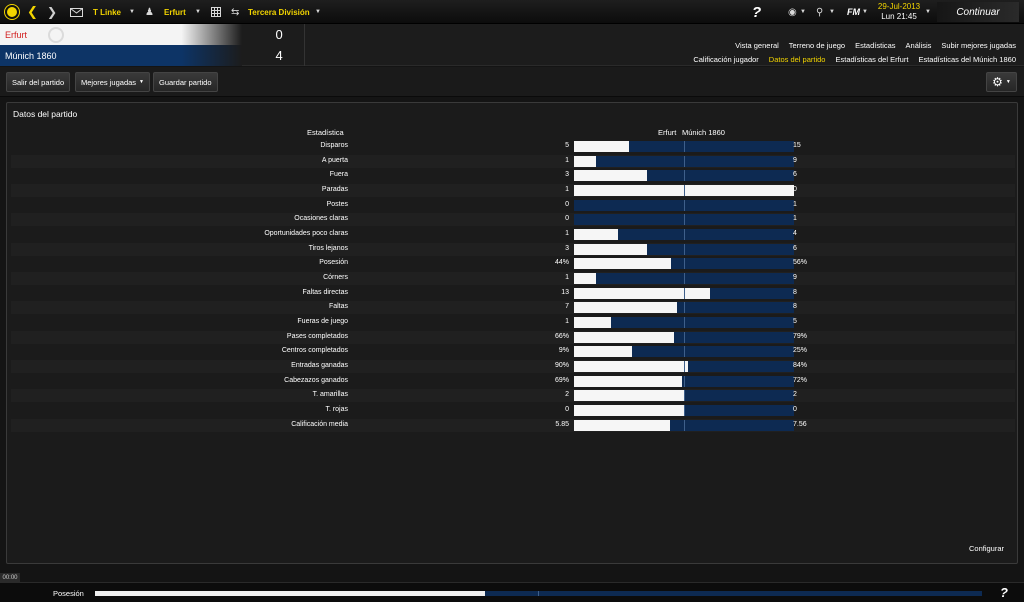  What do you see at coordinates (978, 45) in the screenshot?
I see `tab-upload-highlights: Subir mejores jugadas` at bounding box center [978, 45].